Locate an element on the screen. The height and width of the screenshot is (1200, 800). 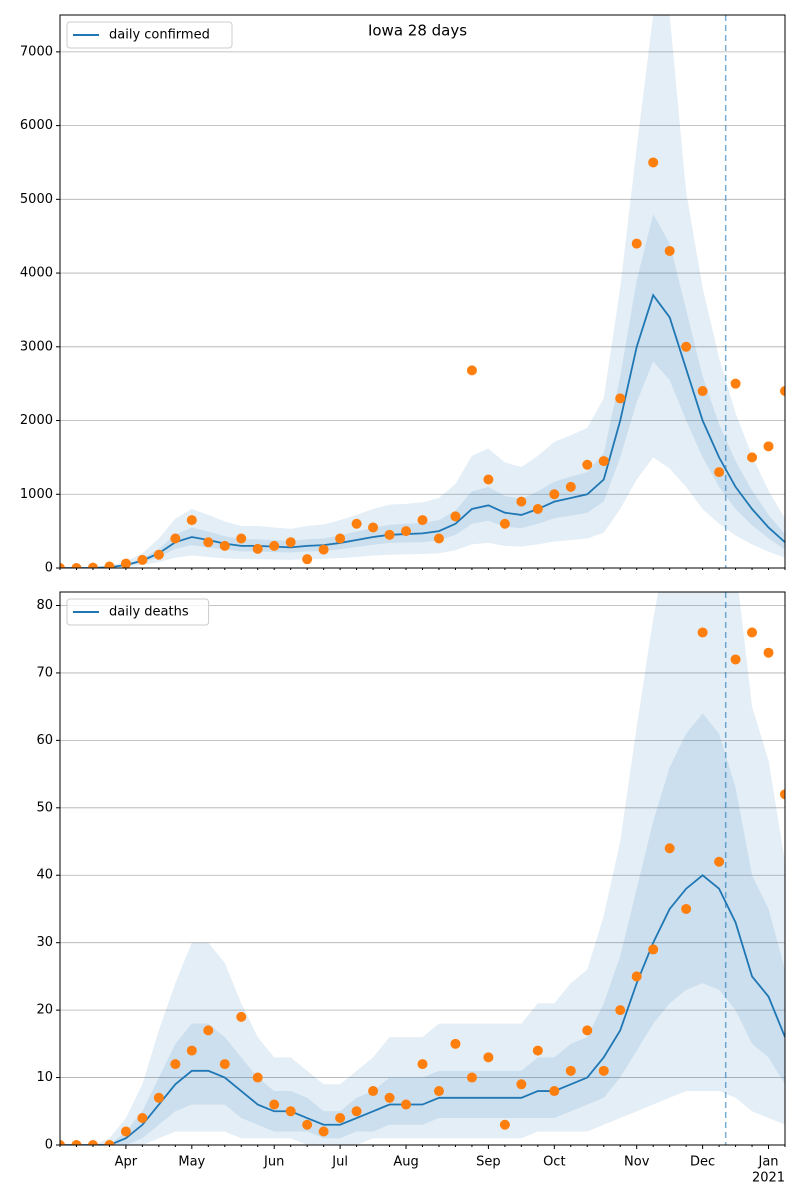
y-tick-label: 40 is located at coordinates (44, 875).